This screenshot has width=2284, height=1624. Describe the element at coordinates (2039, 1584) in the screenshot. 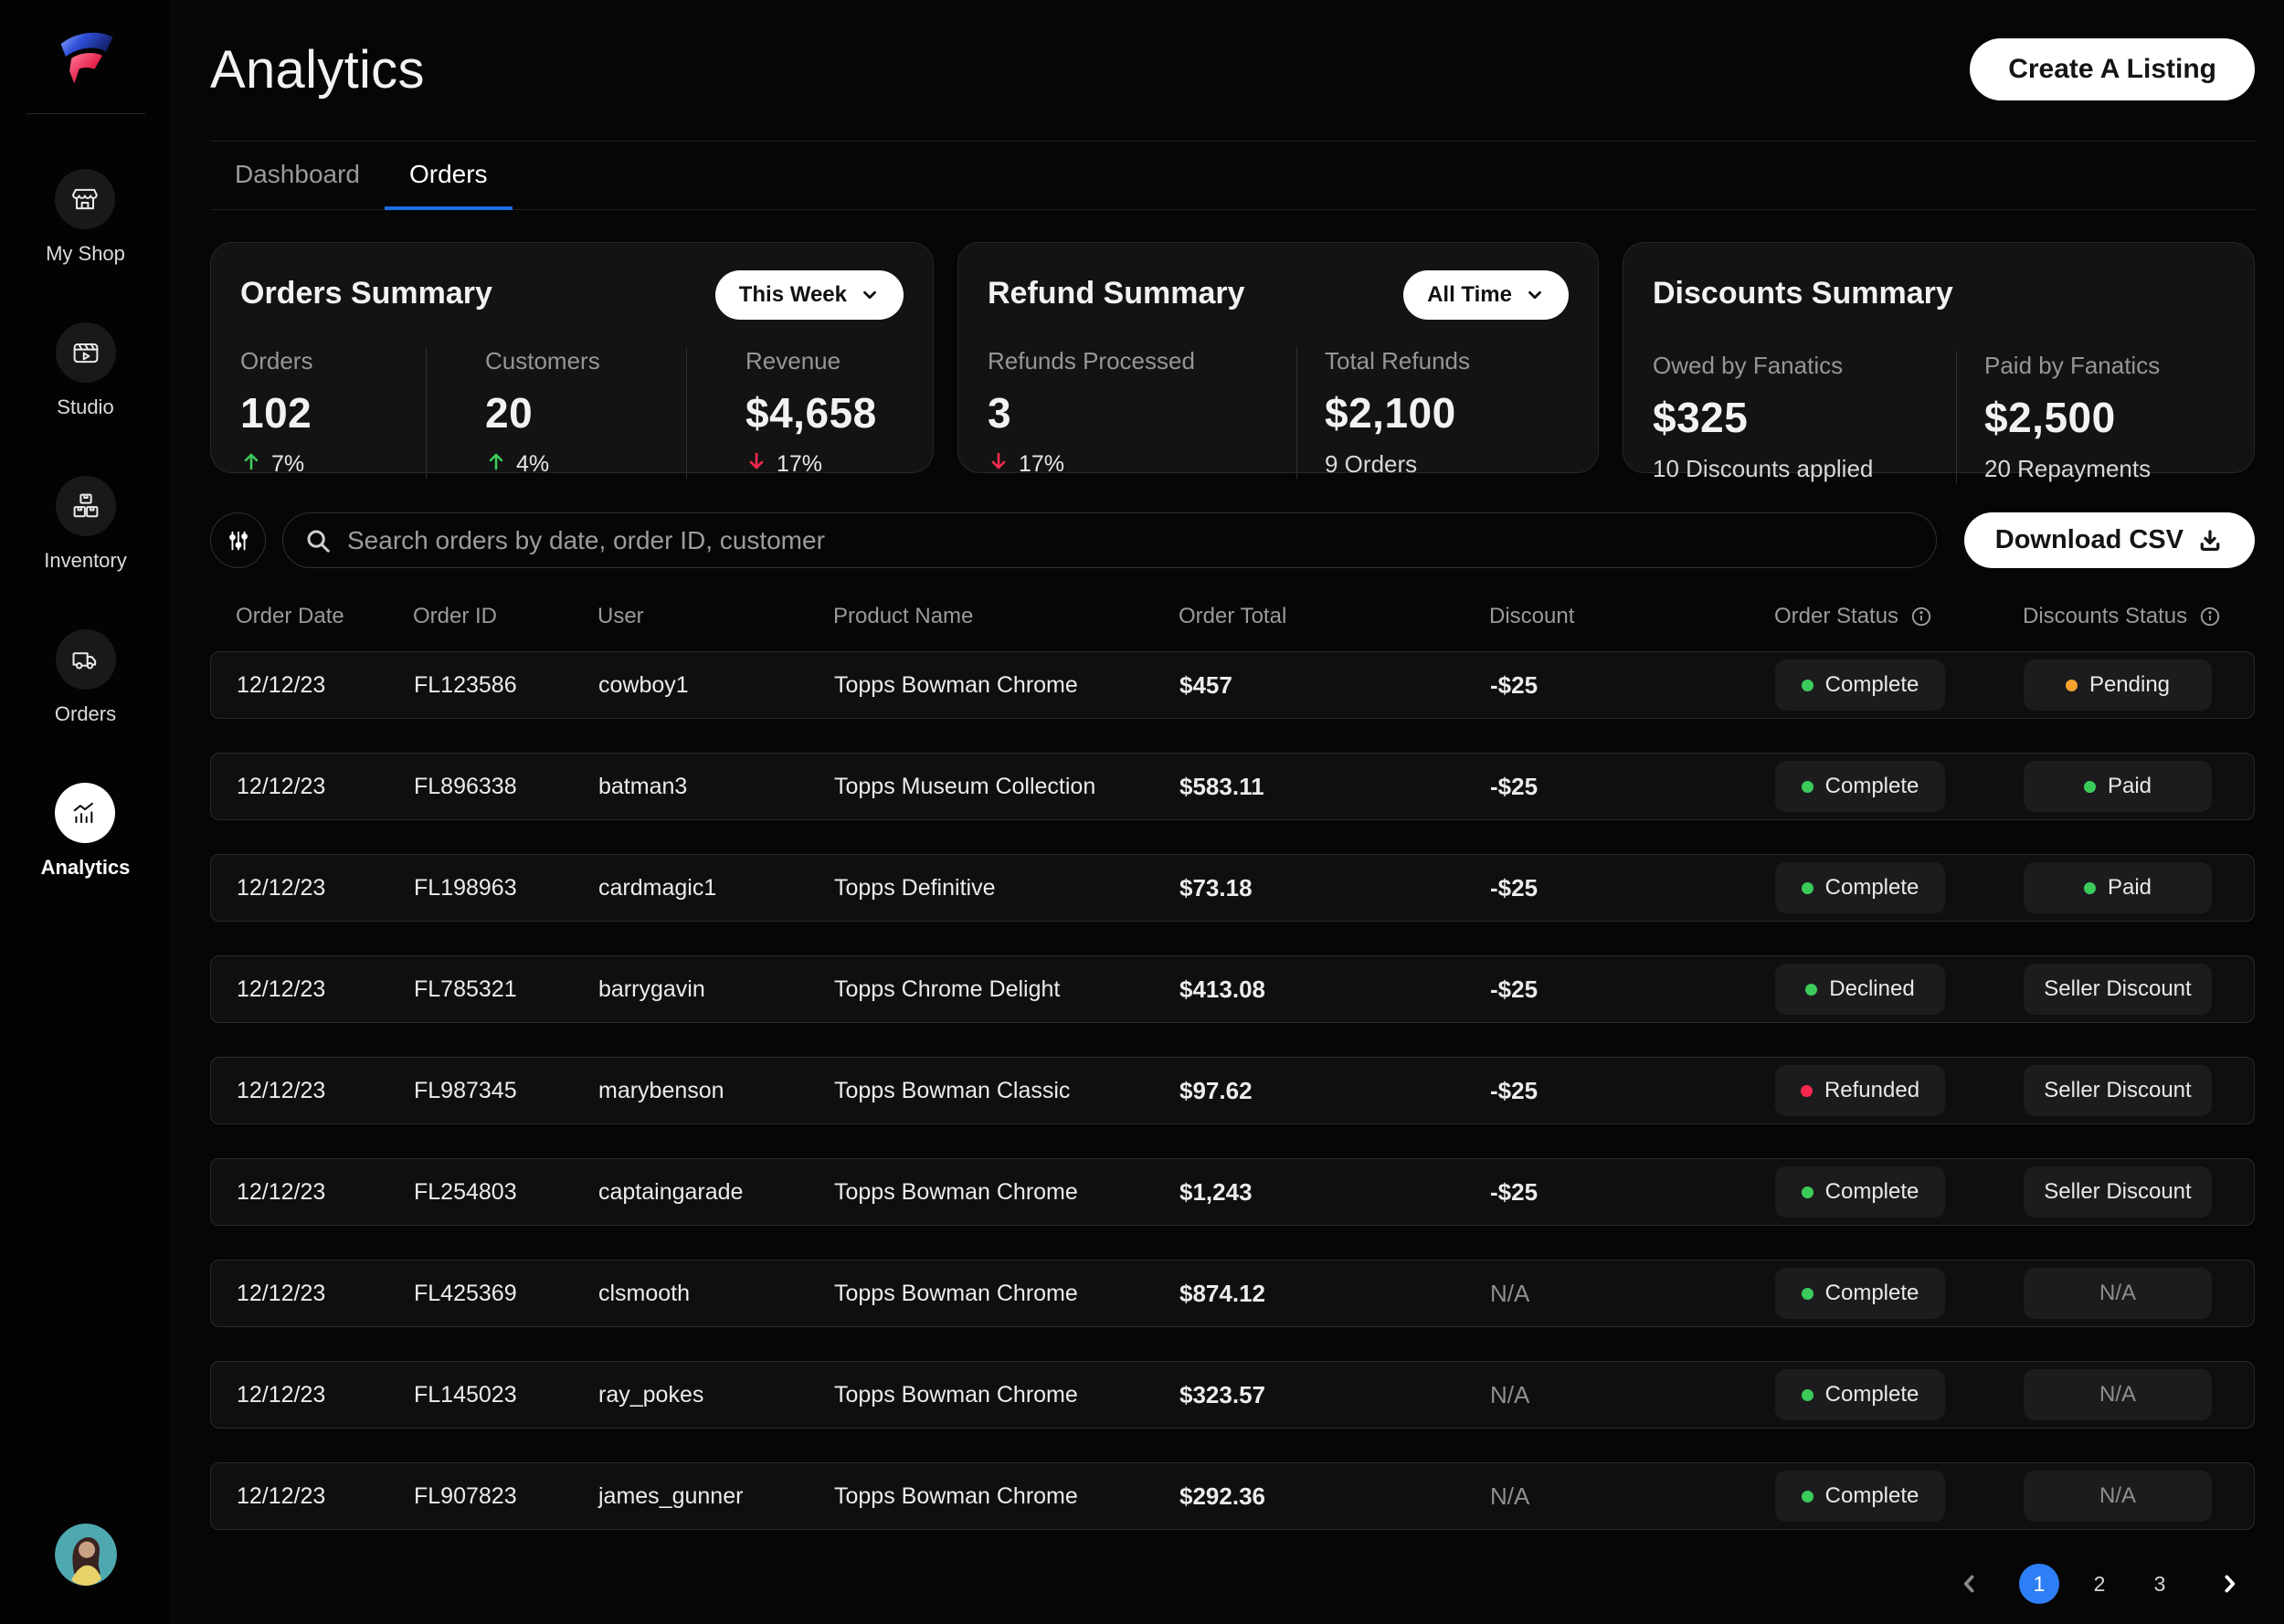

I see `page-1-button: 1` at that location.